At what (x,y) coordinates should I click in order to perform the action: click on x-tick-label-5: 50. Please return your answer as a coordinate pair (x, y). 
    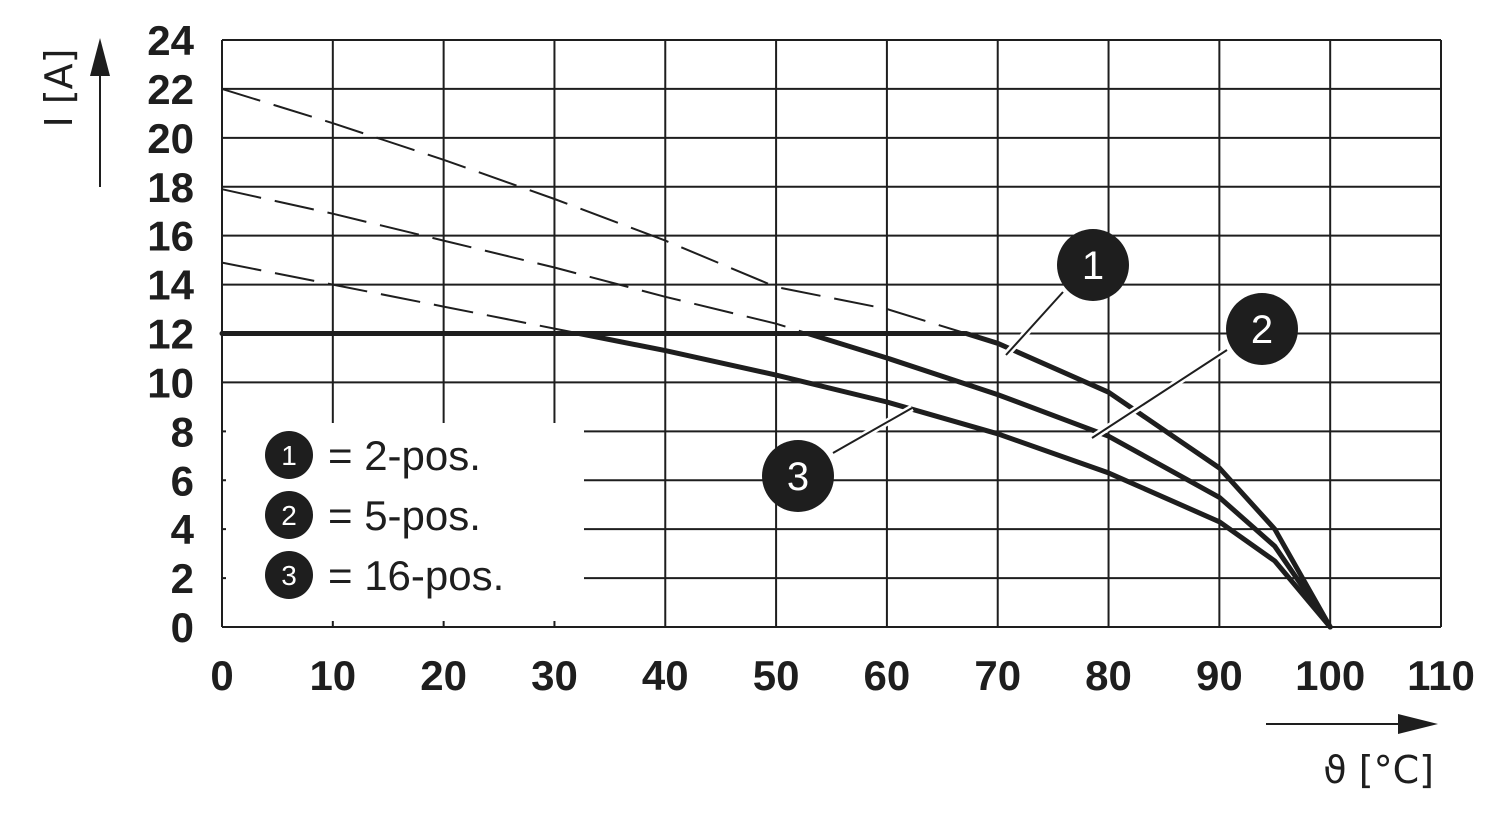
    Looking at the image, I should click on (776, 675).